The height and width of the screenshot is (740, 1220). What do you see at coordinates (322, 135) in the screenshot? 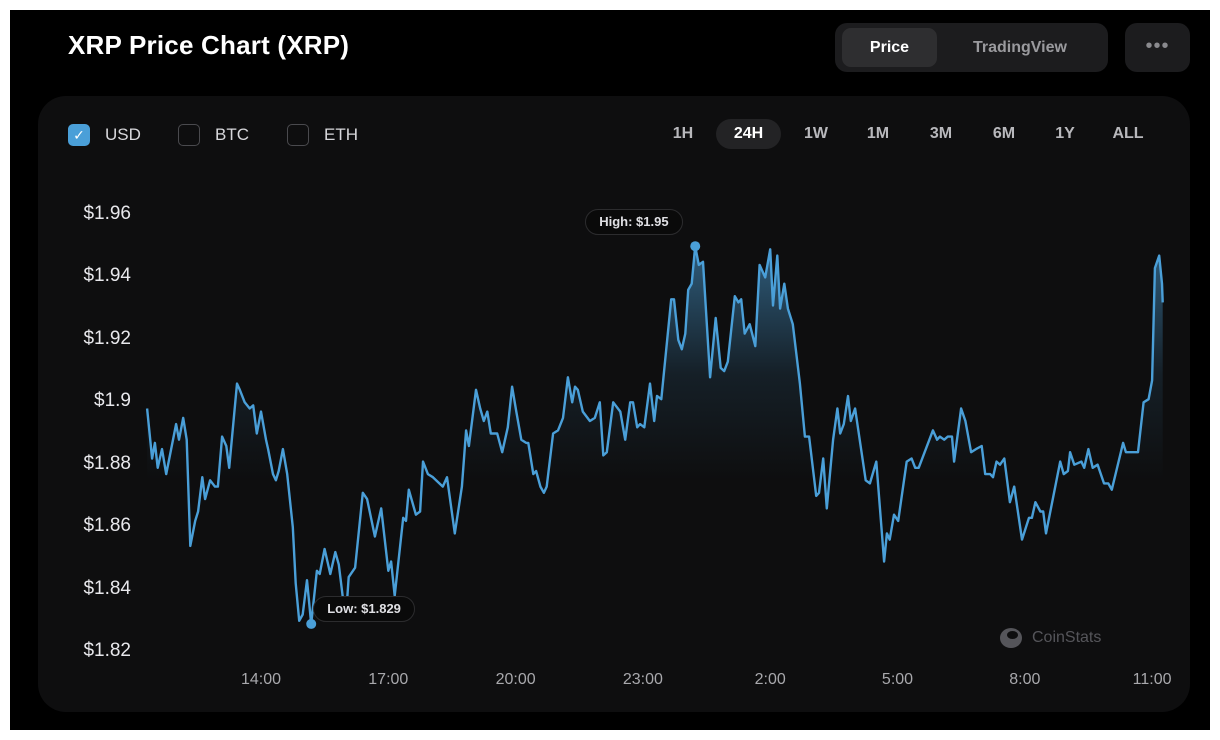
I see `currency-eth-checkbox: ETH` at bounding box center [322, 135].